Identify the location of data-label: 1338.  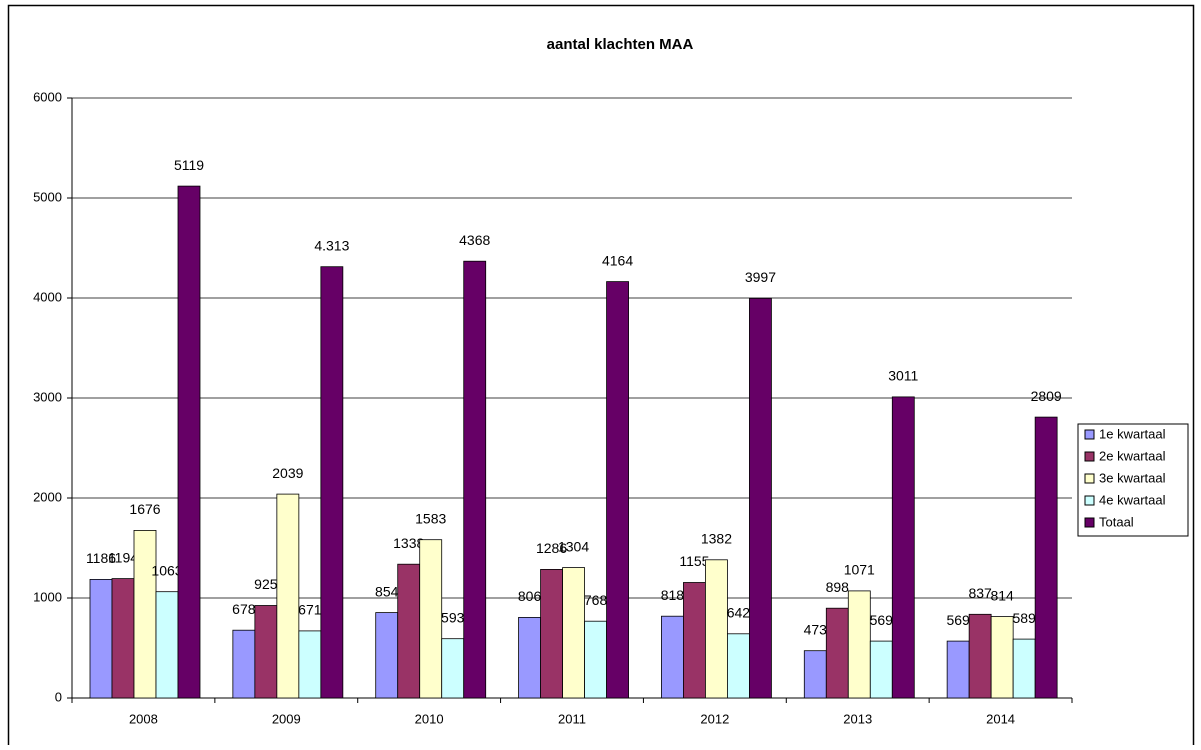
(408, 543).